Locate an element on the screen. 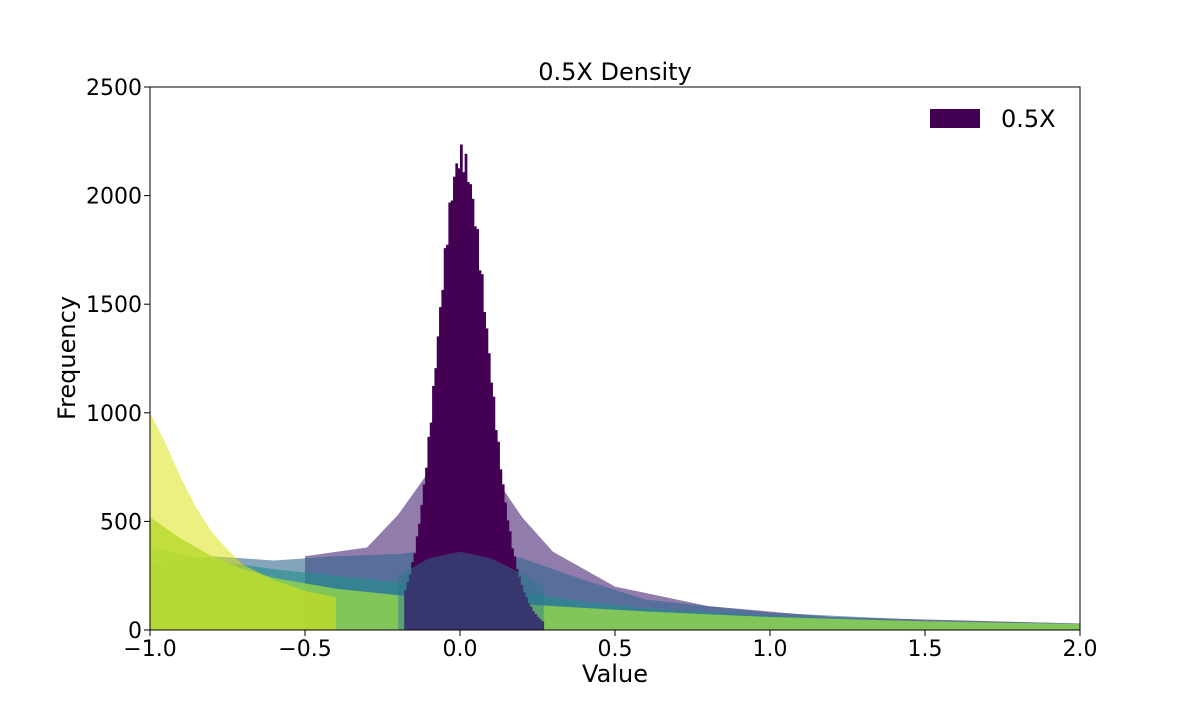 Image resolution: width=1200 pixels, height=720 pixels. y-axis-ticks: 0 500 1000 1500 2000 2500 is located at coordinates (118, 360).